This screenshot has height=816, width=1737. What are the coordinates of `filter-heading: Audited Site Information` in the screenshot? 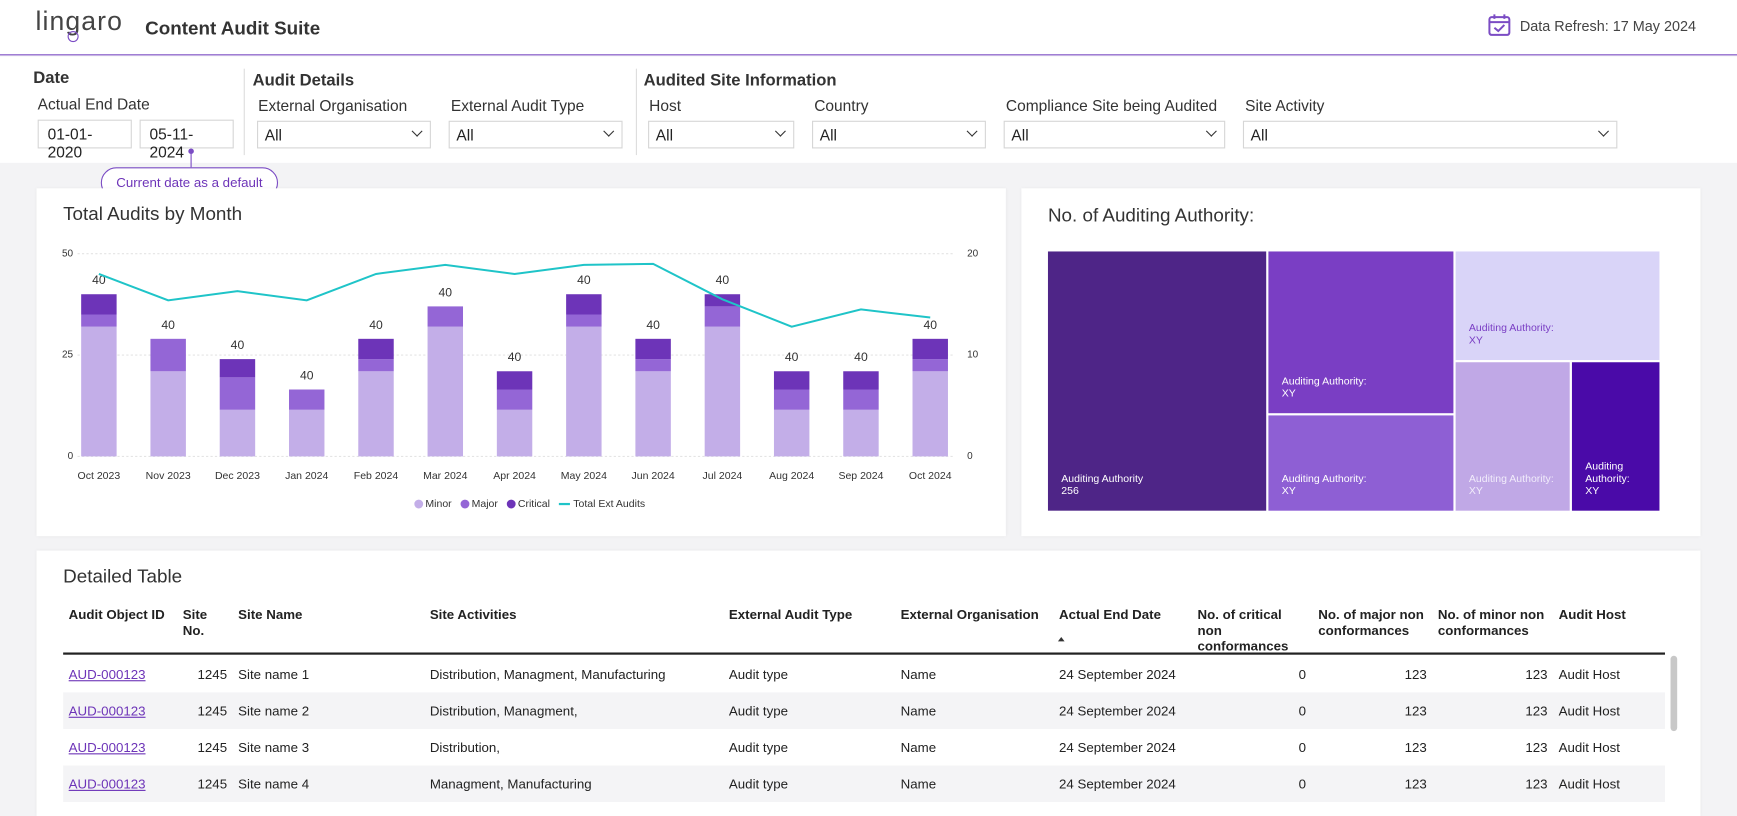 It's located at (740, 80).